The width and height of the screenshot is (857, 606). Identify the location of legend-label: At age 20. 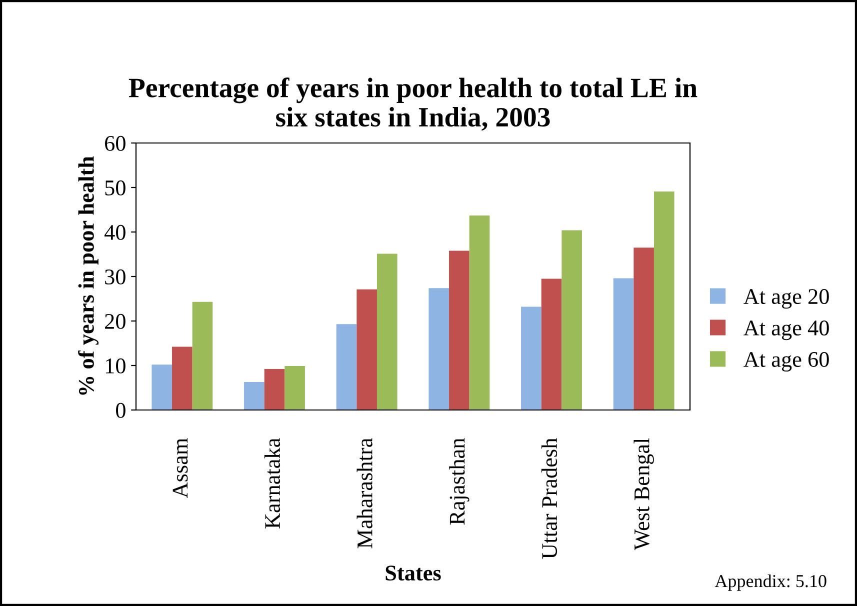
(786, 299).